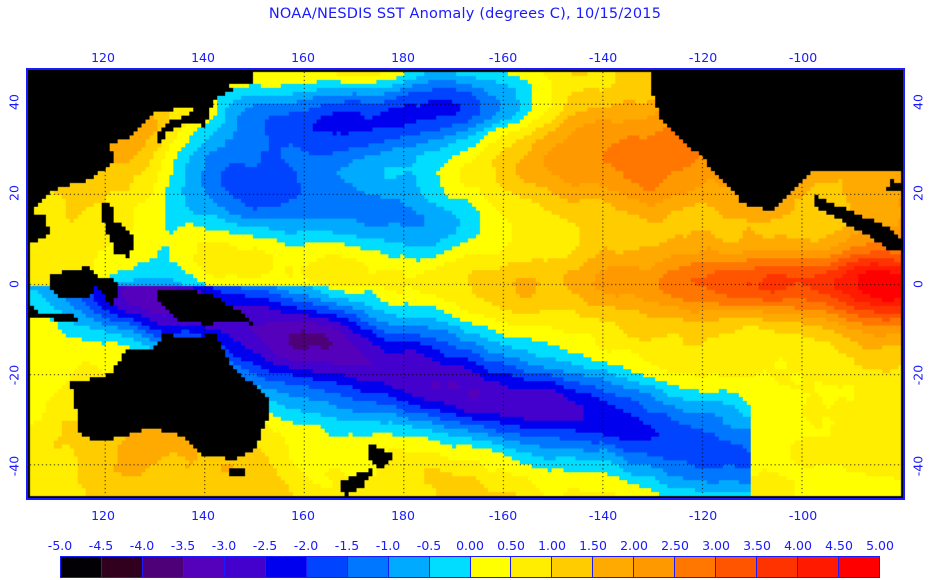  Describe the element at coordinates (839, 545) in the screenshot. I see `colorbar-tick-19: 4.50` at that location.